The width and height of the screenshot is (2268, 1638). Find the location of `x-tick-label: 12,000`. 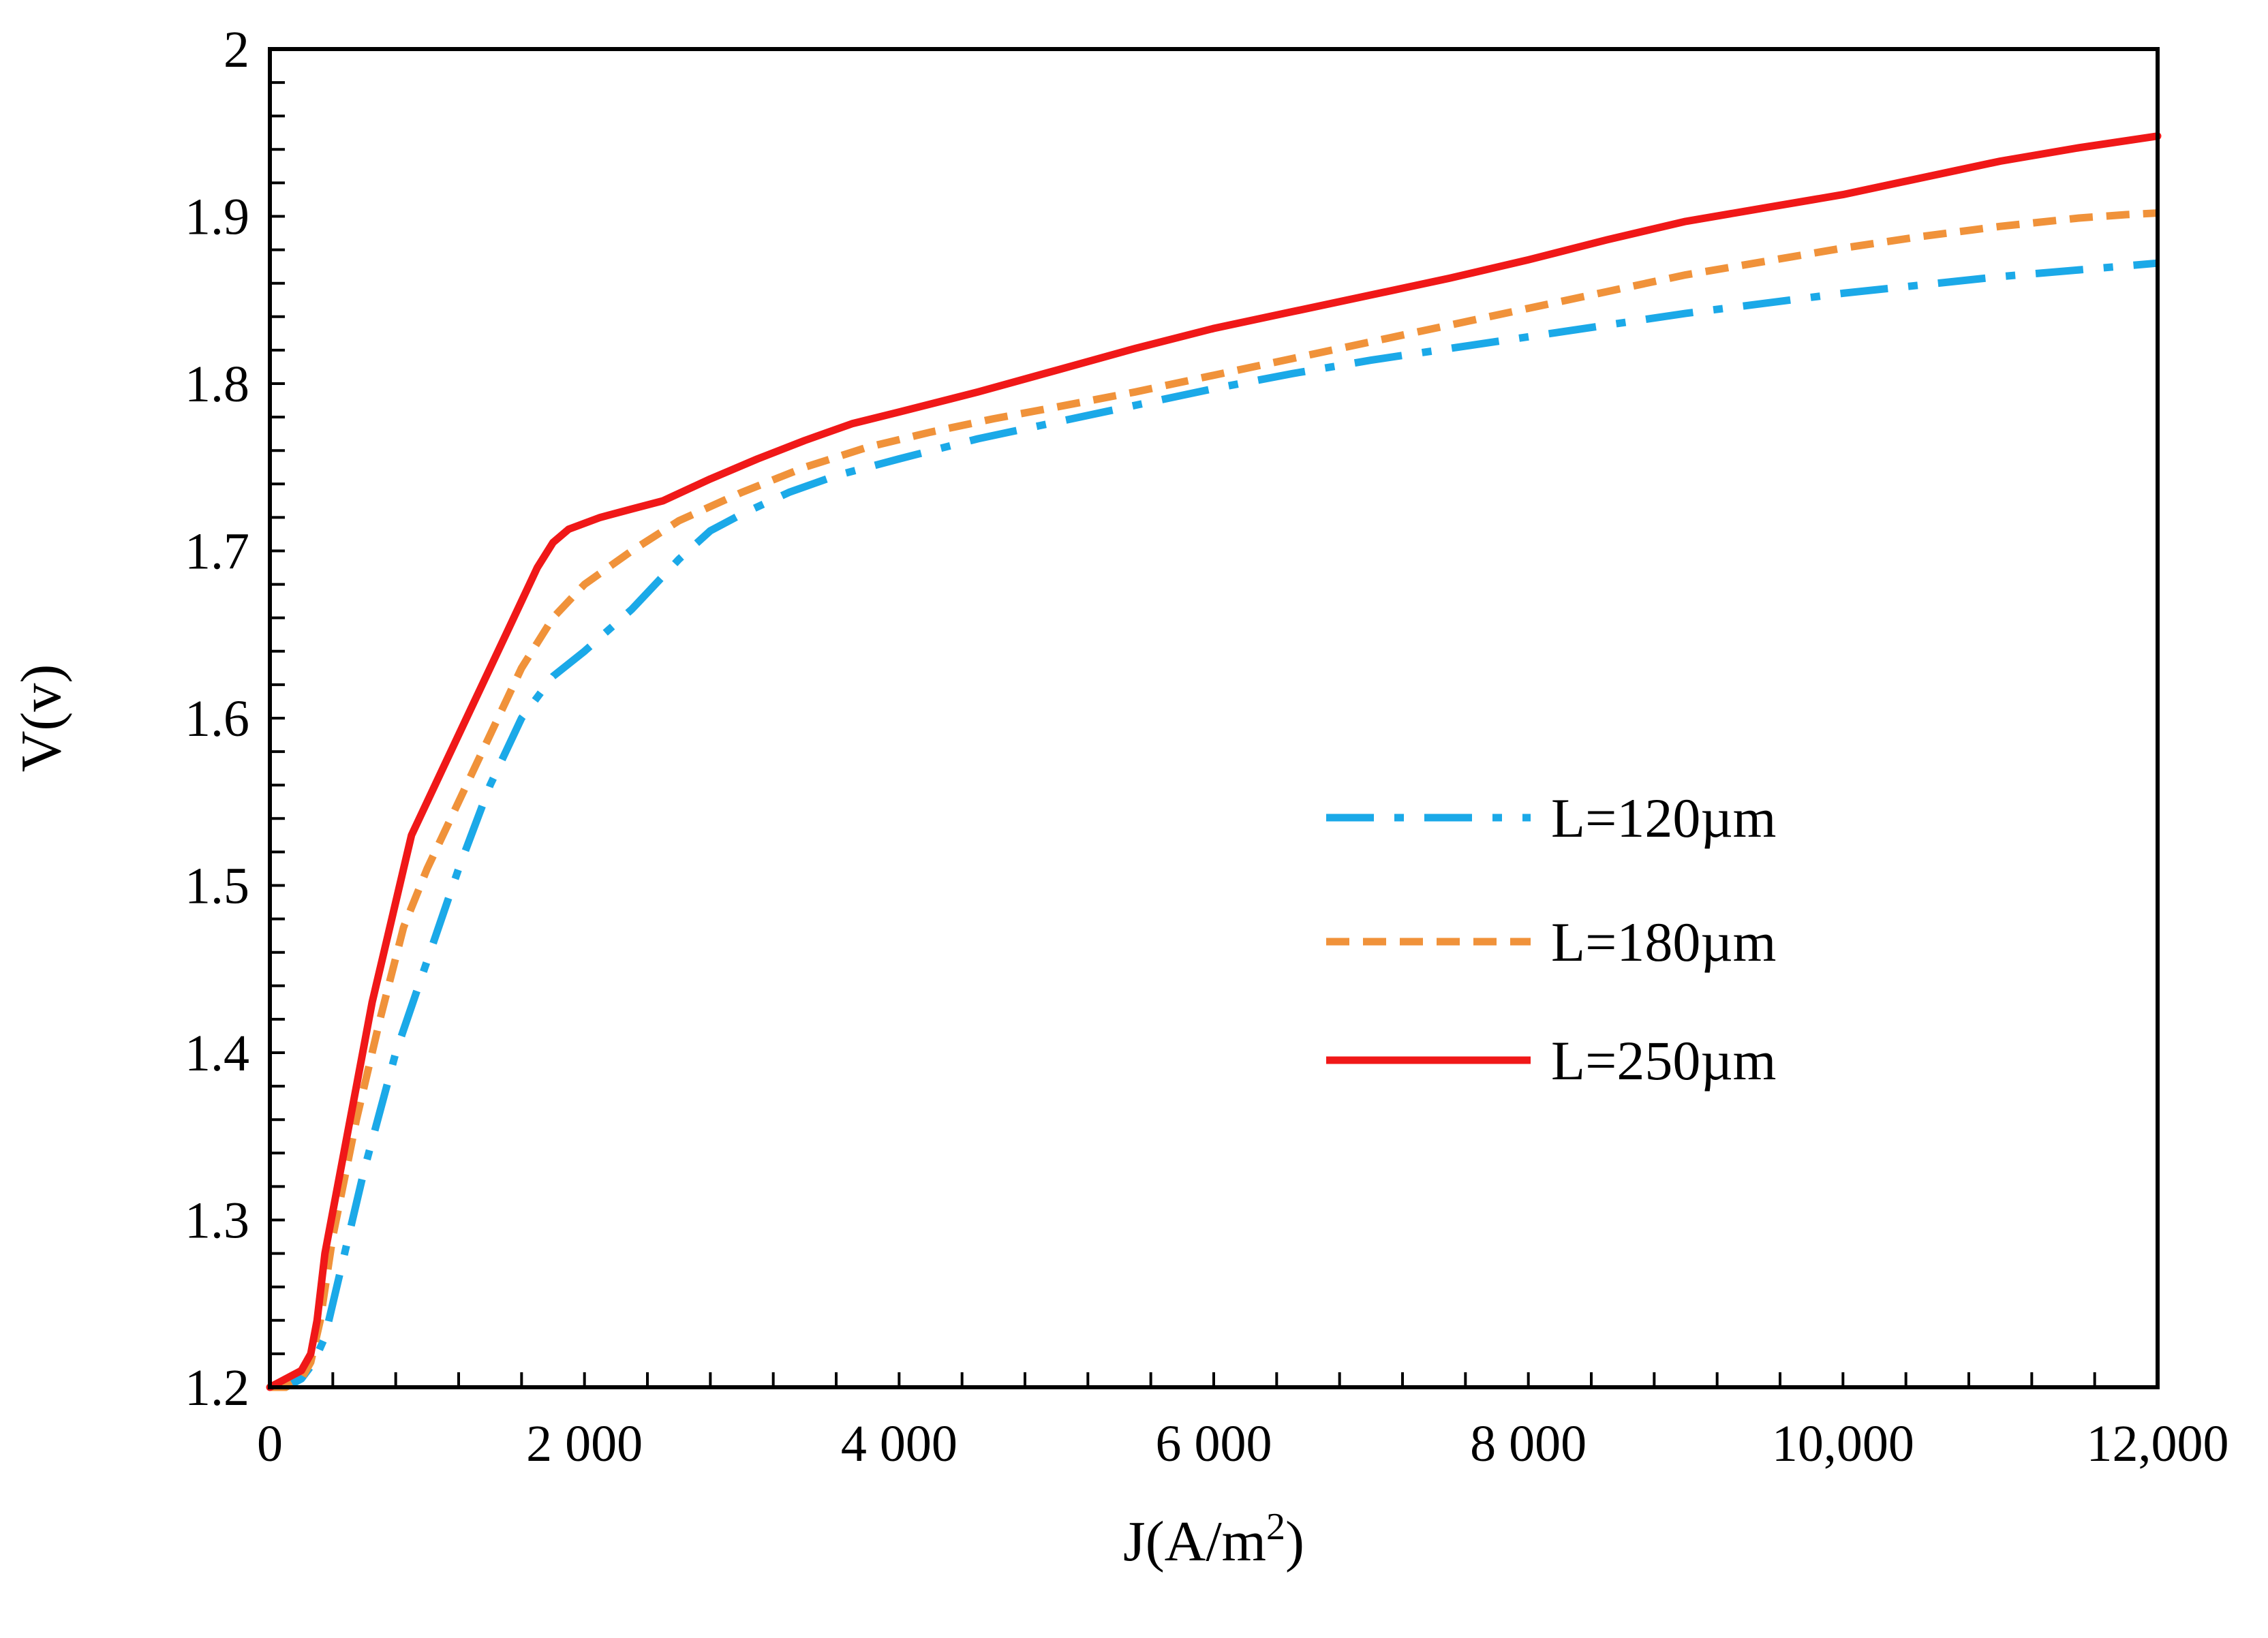

x-tick-label: 12,000 is located at coordinates (2158, 1443).